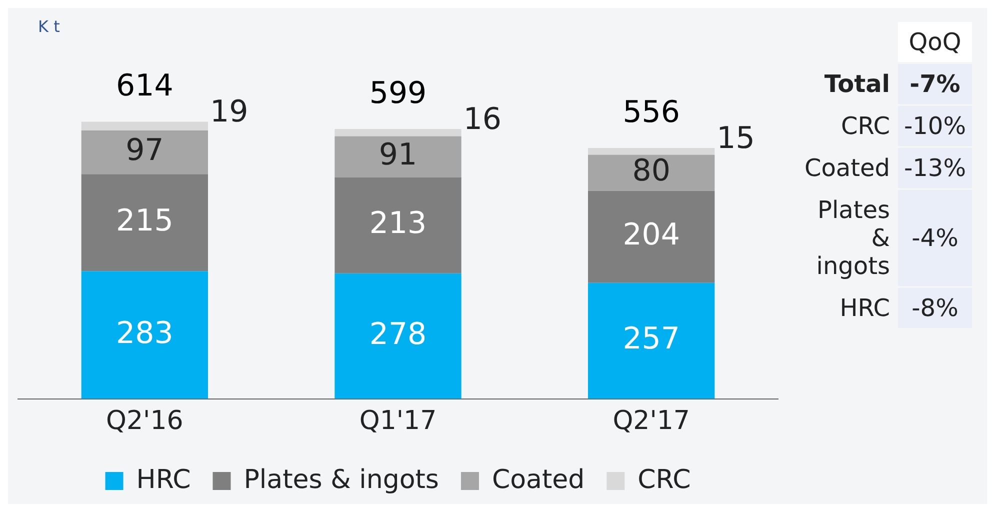 This screenshot has width=995, height=512. I want to click on text: -8%, so click(935, 308).